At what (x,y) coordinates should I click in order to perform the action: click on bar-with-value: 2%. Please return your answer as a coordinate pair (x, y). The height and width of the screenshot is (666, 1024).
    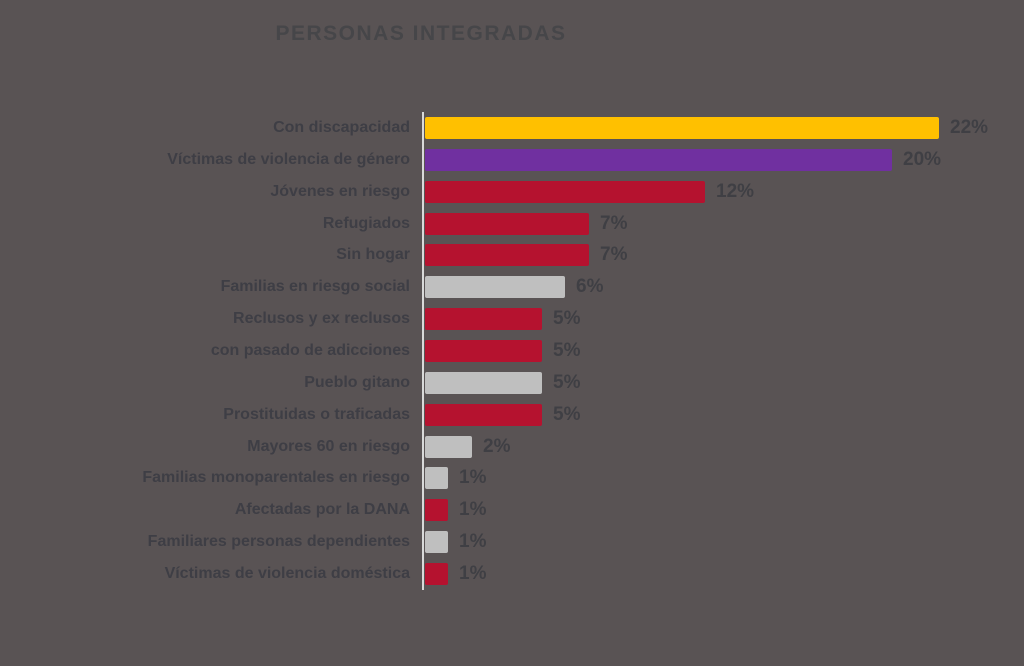
    Looking at the image, I should click on (467, 447).